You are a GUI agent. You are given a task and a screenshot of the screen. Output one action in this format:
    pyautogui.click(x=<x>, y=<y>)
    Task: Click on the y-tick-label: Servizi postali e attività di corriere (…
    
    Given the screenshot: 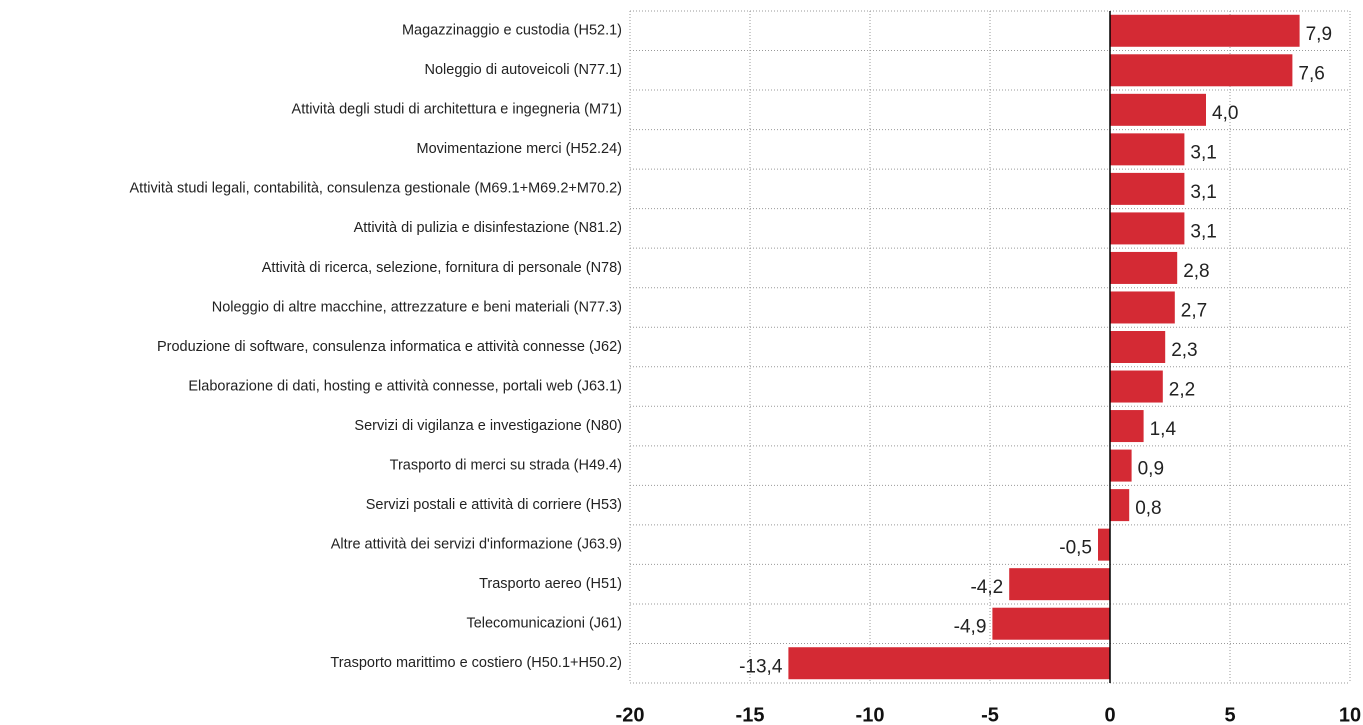 What is the action you would take?
    pyautogui.click(x=494, y=505)
    